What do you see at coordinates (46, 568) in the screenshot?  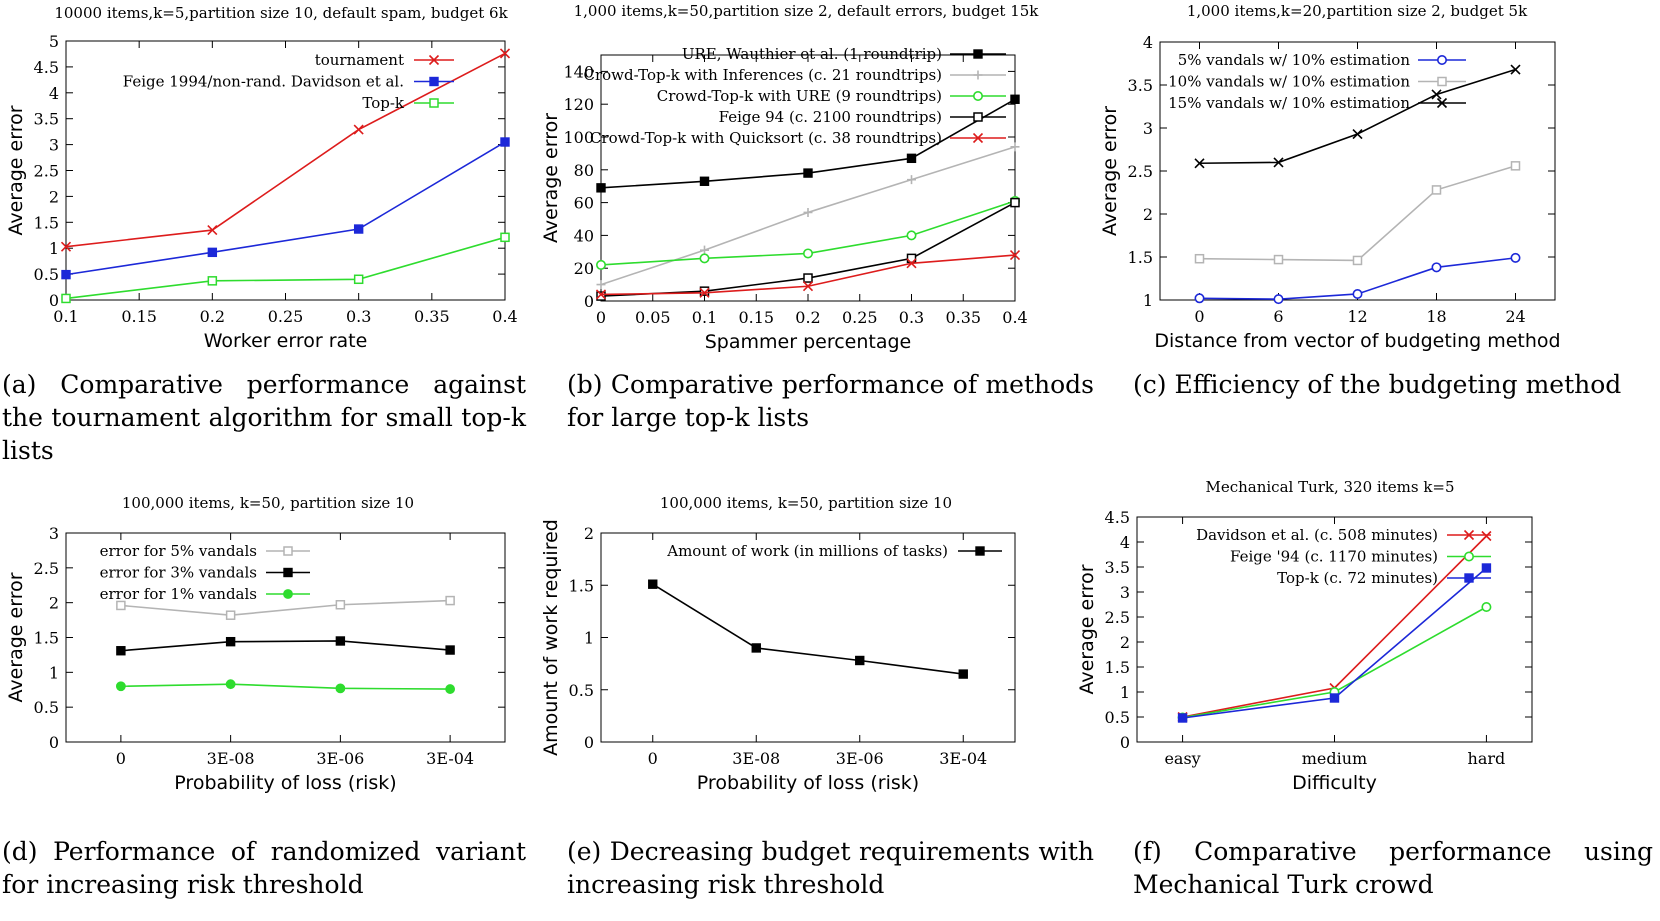 I see `y-tick-label: 2.5` at bounding box center [46, 568].